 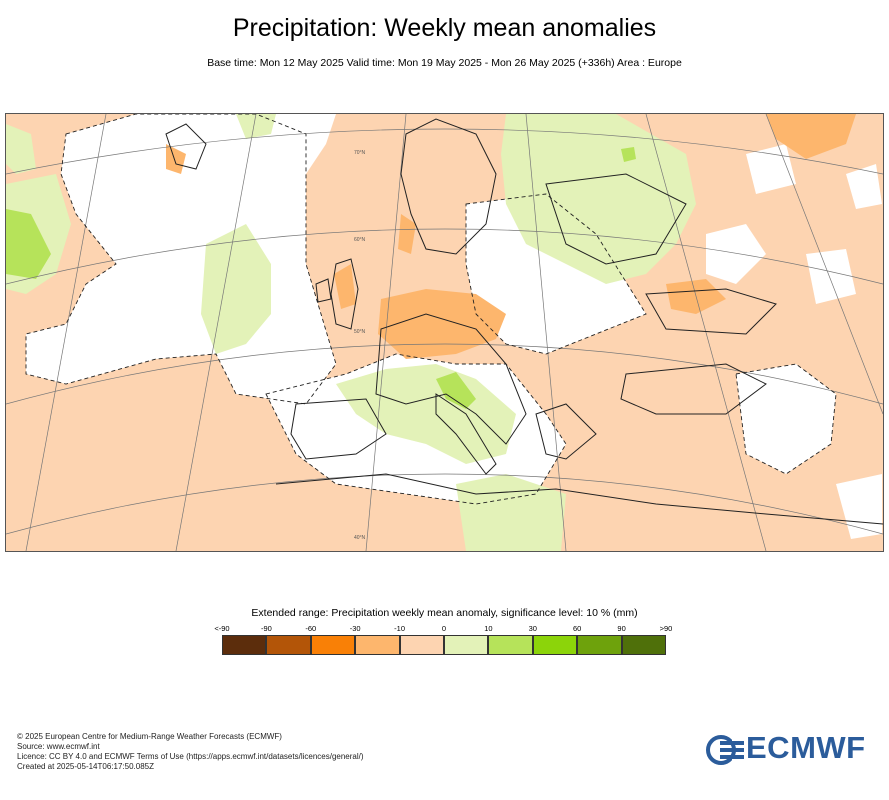 What do you see at coordinates (355, 628) in the screenshot?
I see `legend-tick-label: -30` at bounding box center [355, 628].